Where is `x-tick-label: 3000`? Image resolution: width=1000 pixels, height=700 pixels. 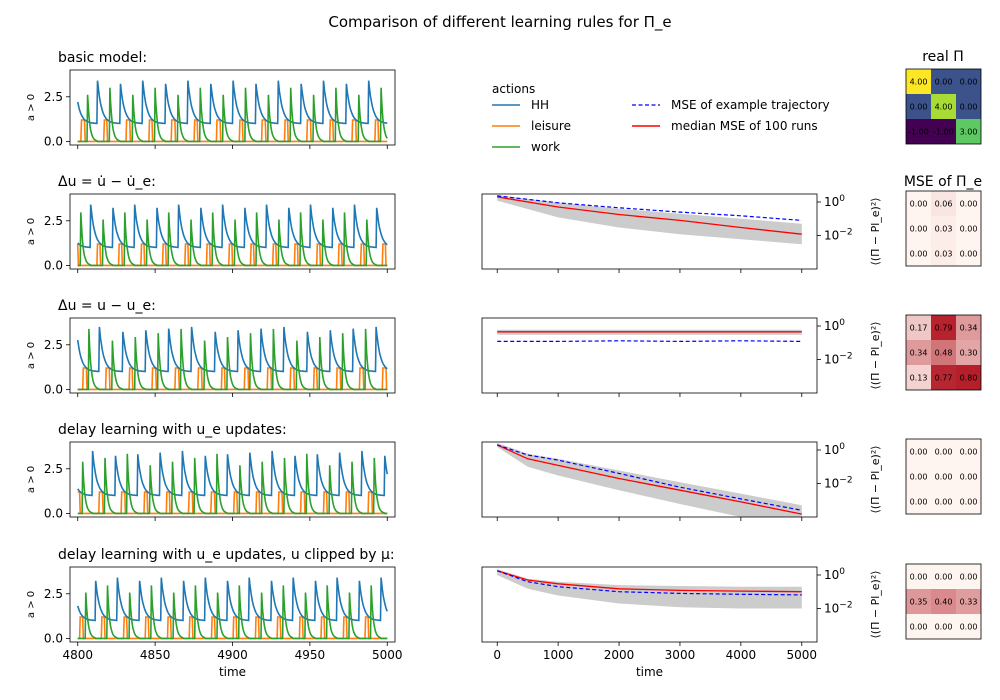 x-tick-label: 3000 is located at coordinates (680, 655).